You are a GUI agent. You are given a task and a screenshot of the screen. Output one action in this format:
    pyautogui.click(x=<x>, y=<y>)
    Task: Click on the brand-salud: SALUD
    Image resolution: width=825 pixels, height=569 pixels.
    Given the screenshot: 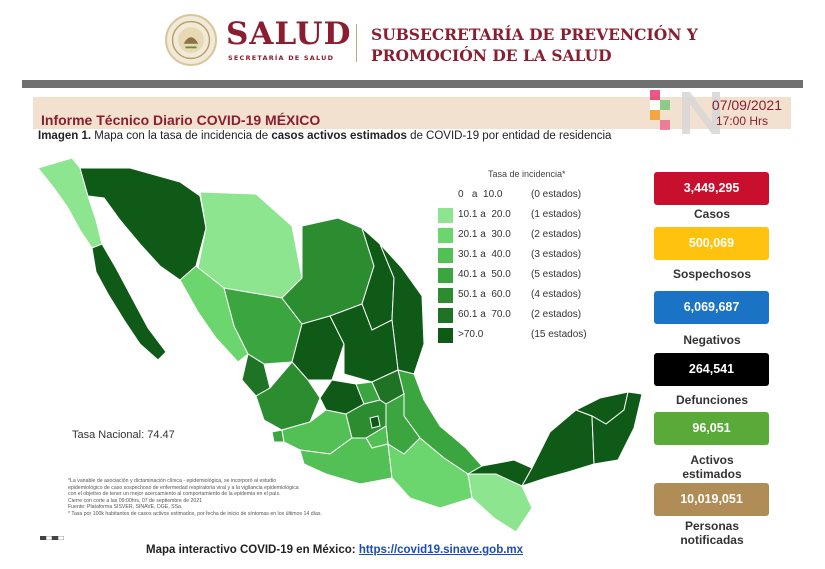 What is the action you would take?
    pyautogui.click(x=289, y=34)
    